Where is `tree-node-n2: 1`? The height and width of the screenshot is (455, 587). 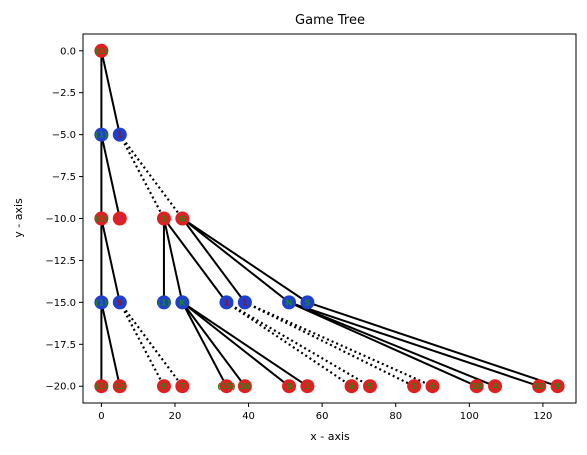 tree-node-n2: 1 is located at coordinates (119, 134).